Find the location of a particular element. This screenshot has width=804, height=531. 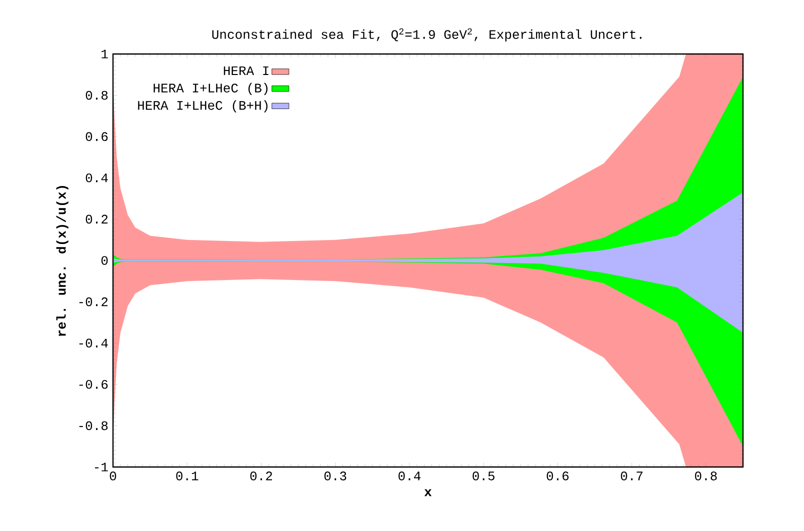

x-tick-label: 0.1 is located at coordinates (187, 476).